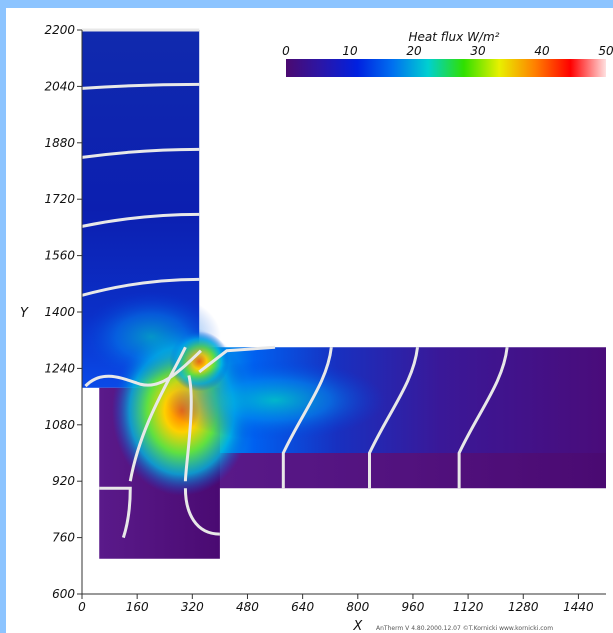 This screenshot has width=613, height=633. I want to click on x-tick-label: 1280, so click(523, 607).